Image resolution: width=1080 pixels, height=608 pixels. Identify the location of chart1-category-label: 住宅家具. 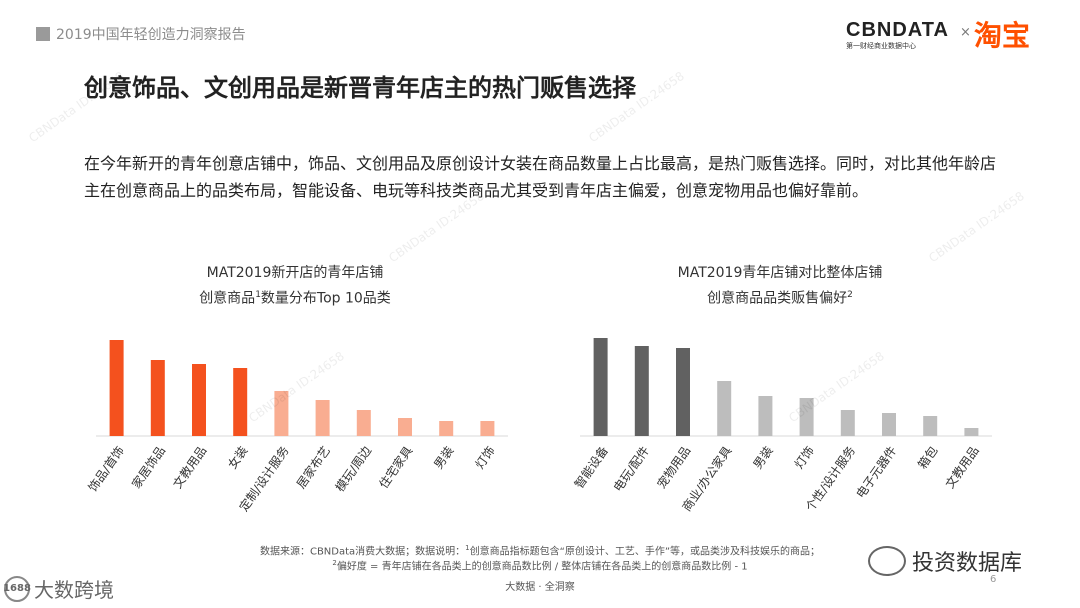
(395, 467).